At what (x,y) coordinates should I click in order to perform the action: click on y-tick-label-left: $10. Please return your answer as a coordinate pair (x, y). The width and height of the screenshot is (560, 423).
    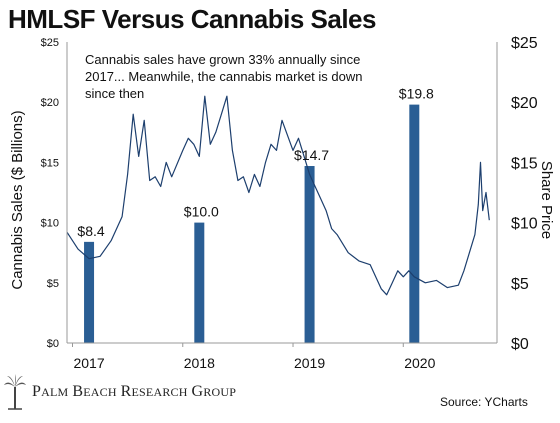
    Looking at the image, I should click on (50, 224).